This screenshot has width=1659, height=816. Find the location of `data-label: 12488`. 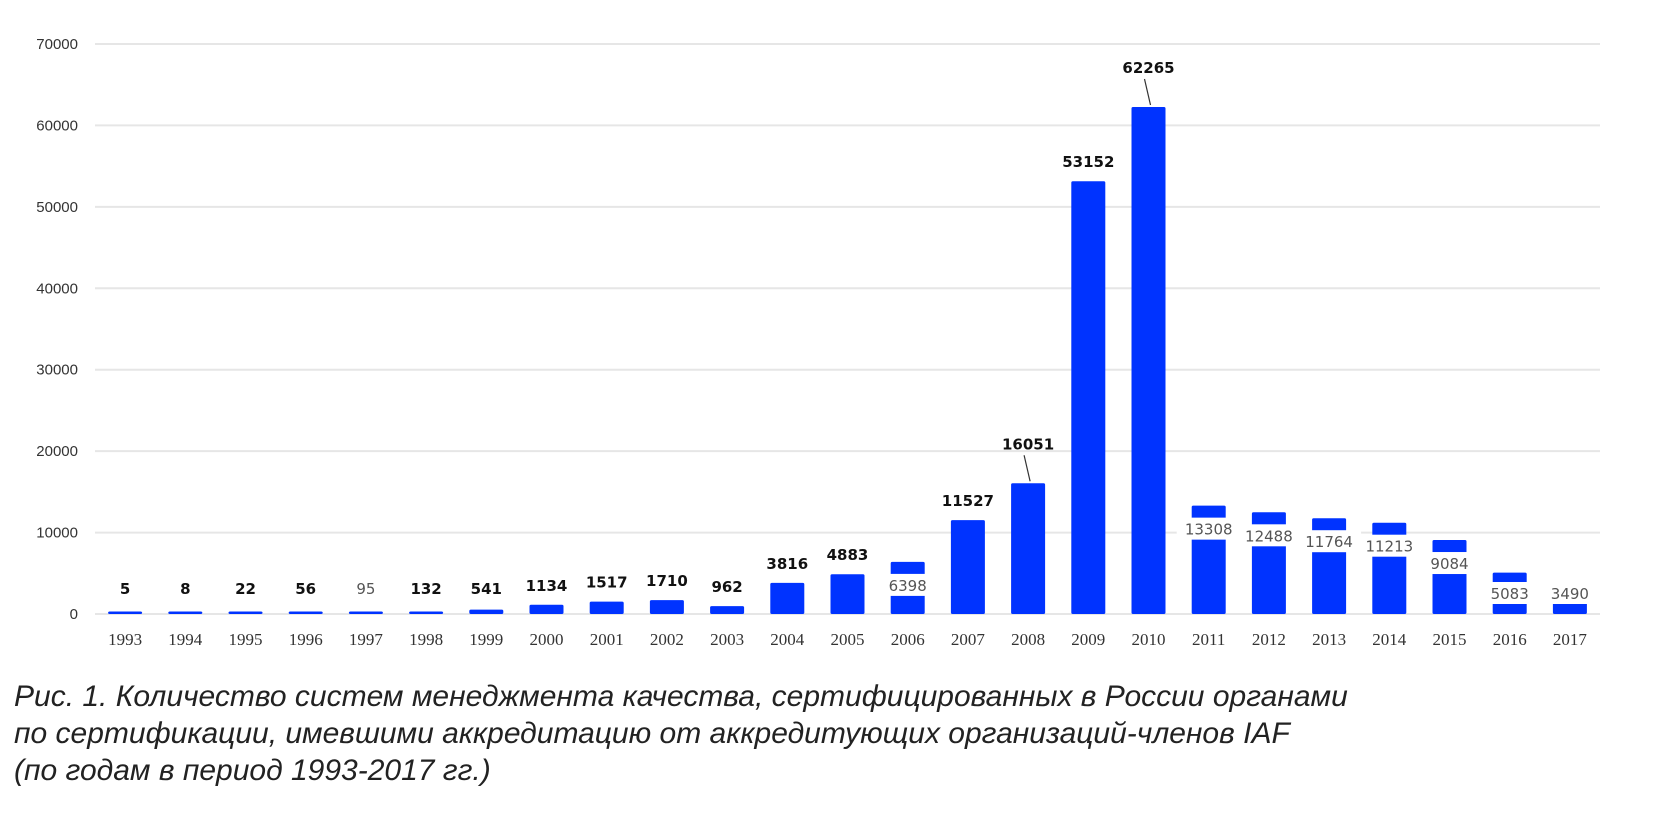

data-label: 12488 is located at coordinates (1269, 536).